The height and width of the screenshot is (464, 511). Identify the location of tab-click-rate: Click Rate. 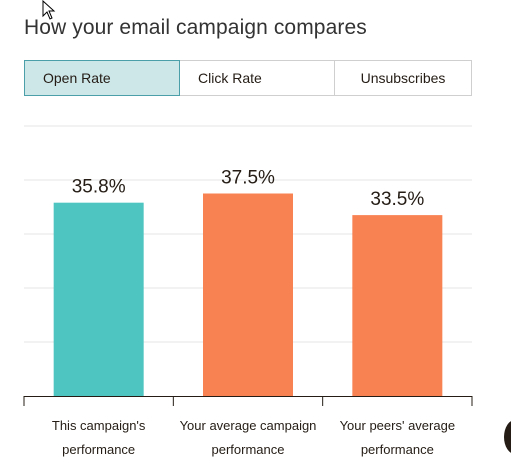
(257, 78).